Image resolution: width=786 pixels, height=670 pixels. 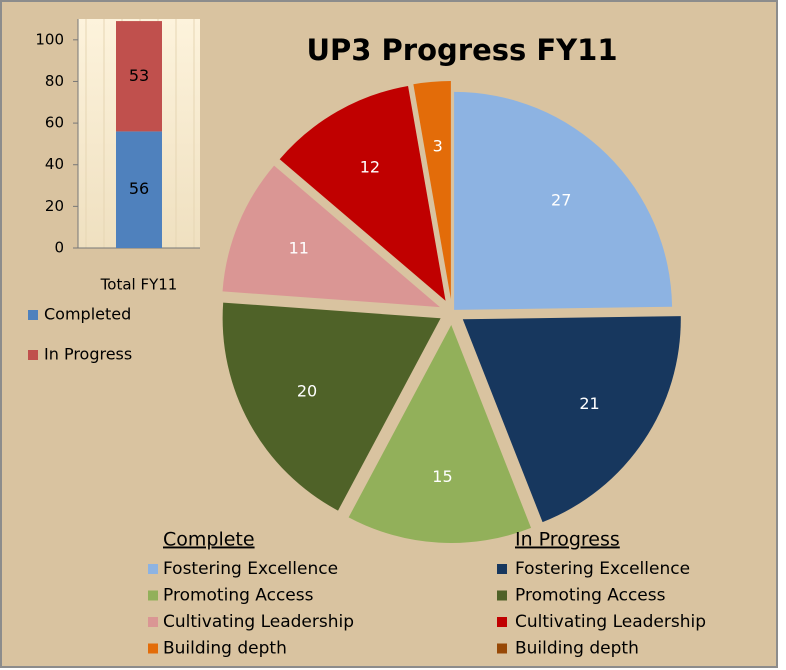 What do you see at coordinates (87, 314) in the screenshot?
I see `legend-label: Completed` at bounding box center [87, 314].